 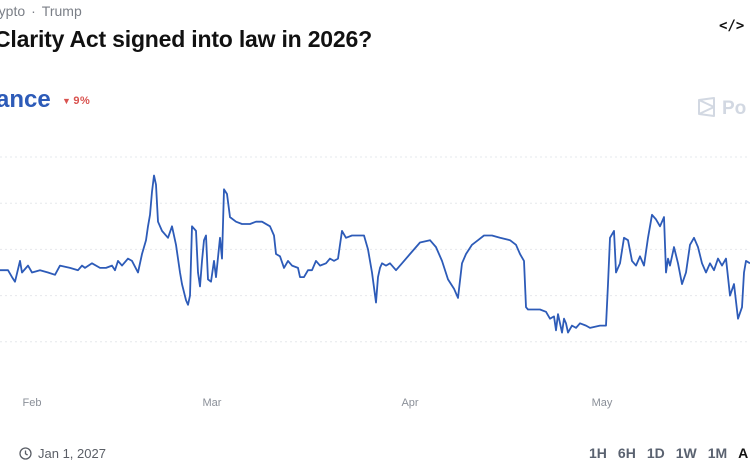 I want to click on code-embed-icon: </>, so click(x=732, y=26).